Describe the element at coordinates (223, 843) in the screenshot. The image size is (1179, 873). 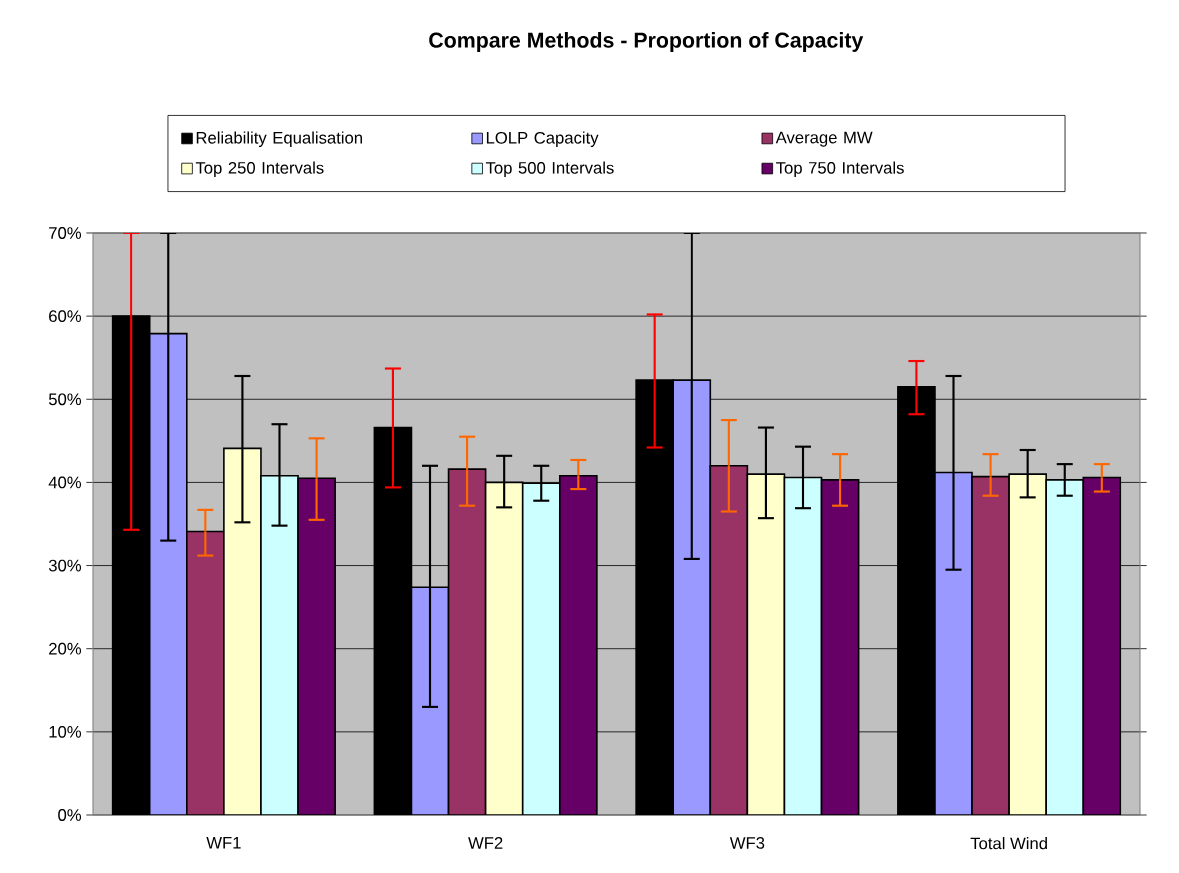
I see `x-tick-label: WF1` at that location.